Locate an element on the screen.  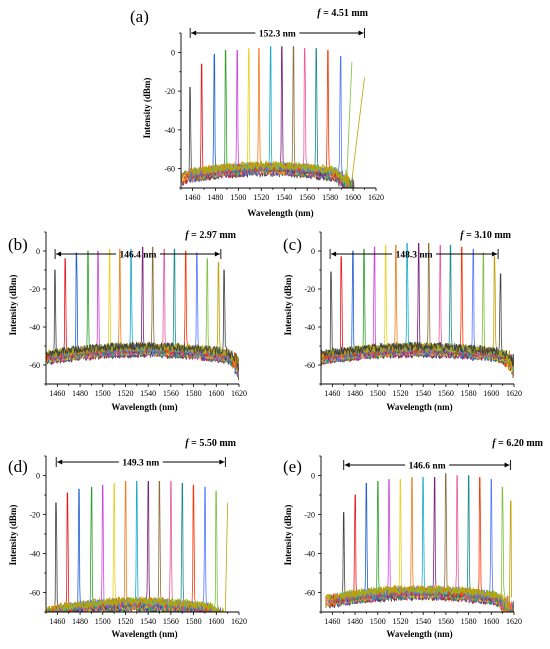
span-label: 146.6 nm is located at coordinates (427, 467).